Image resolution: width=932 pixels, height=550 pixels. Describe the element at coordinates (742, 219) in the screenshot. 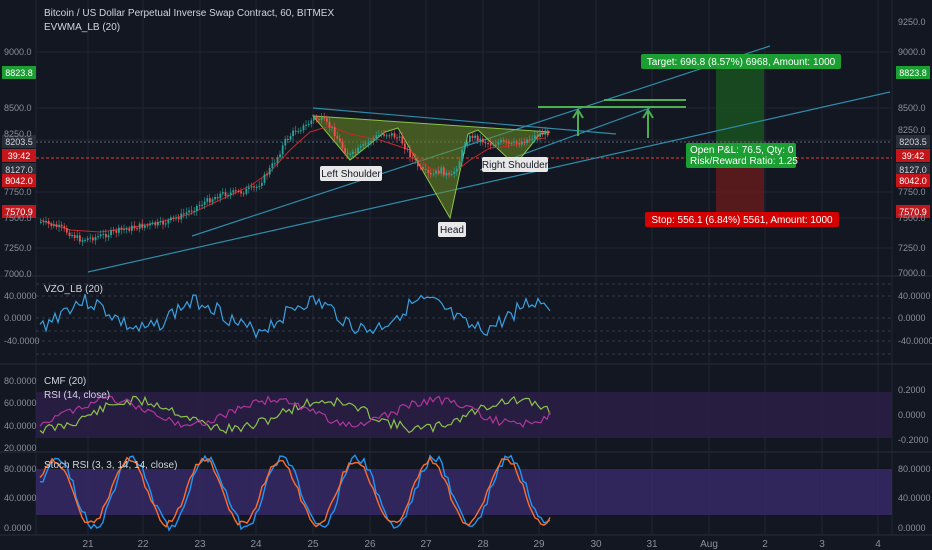

I see `stop-label: Stop: 556.1 (6.84%) 5561, Amount: 1000` at that location.